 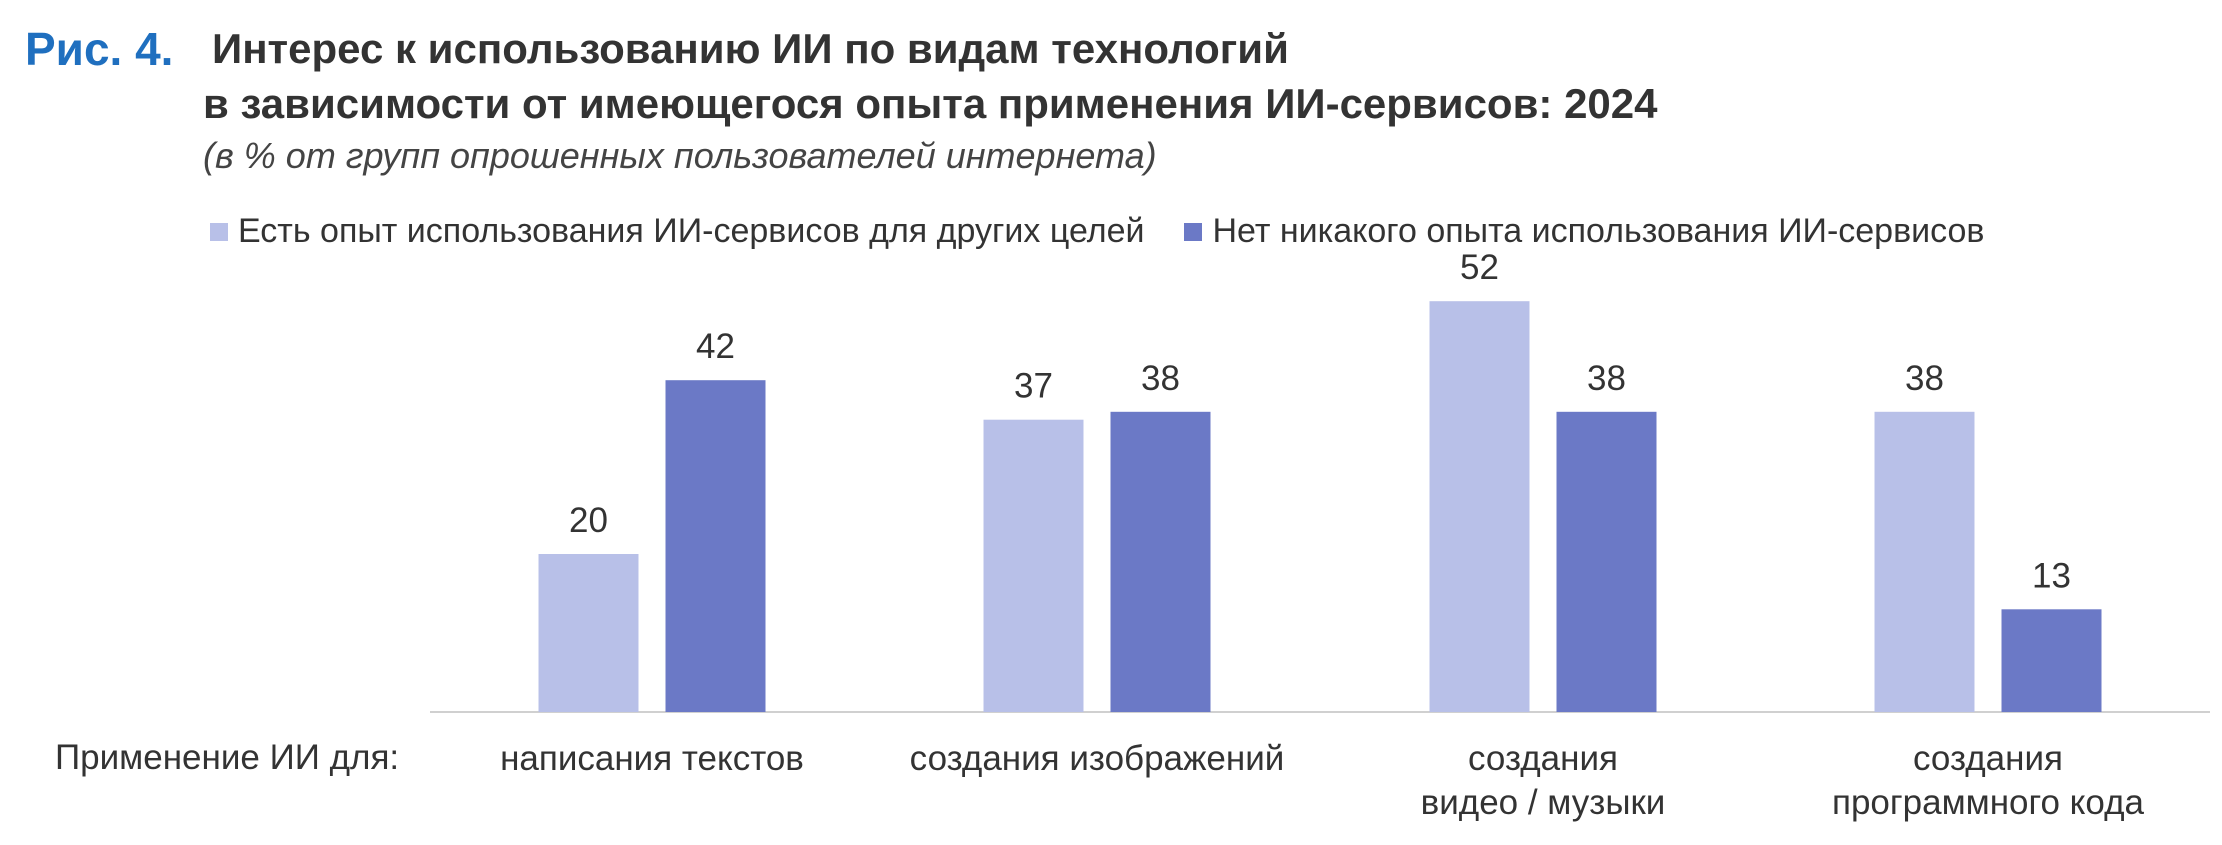 What do you see at coordinates (1193, 231) in the screenshot?
I see `legend-swatch-no-experience` at bounding box center [1193, 231].